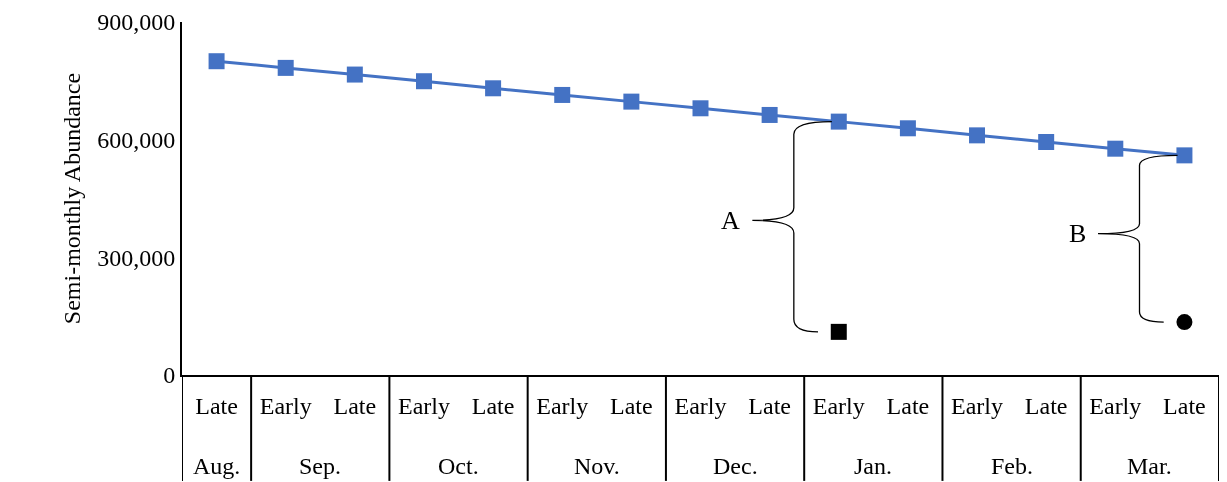 The width and height of the screenshot is (1227, 482). I want to click on text: Nov., so click(597, 466).